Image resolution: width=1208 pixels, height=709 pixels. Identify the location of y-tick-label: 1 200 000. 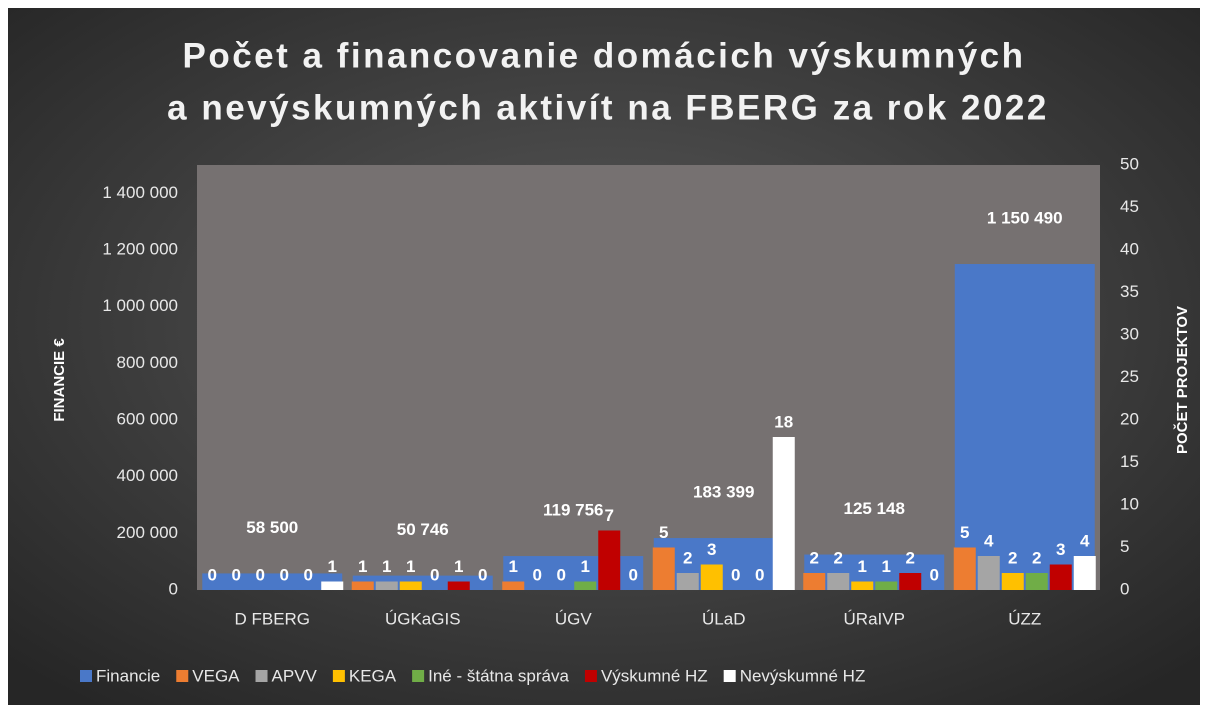
(140, 248).